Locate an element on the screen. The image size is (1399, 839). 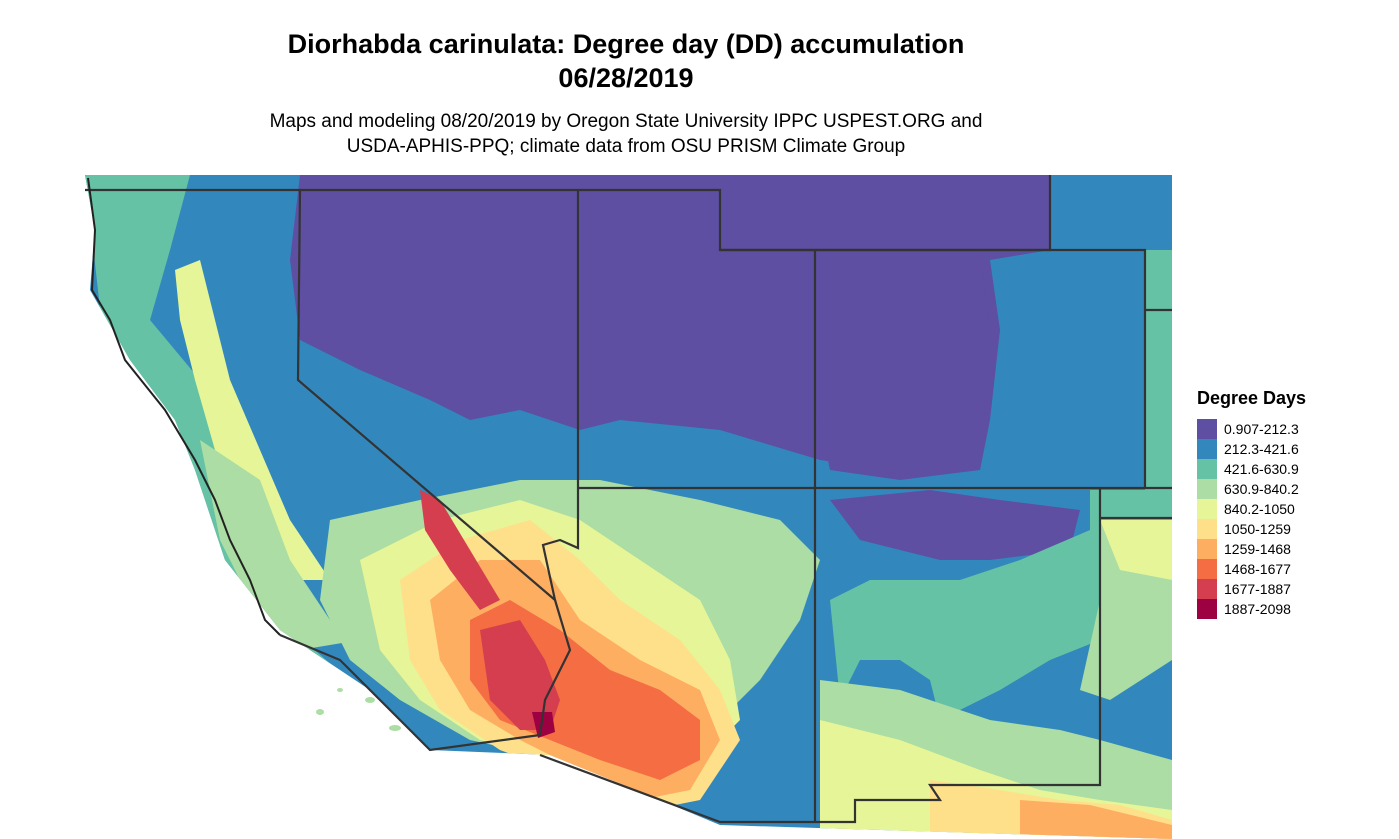
legend-label: 0.907-212.3 is located at coordinates (1261, 429).